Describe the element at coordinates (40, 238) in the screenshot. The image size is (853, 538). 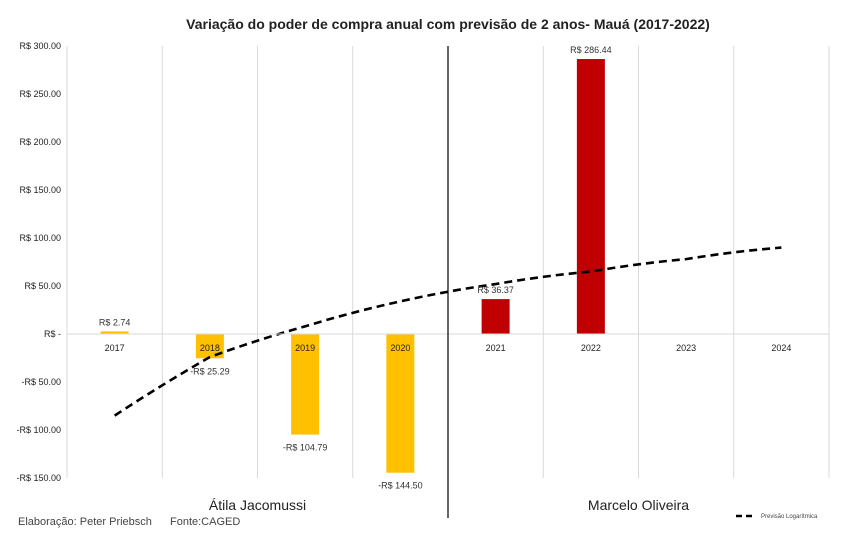
I see `y-tick-label: R$ 100.00` at that location.